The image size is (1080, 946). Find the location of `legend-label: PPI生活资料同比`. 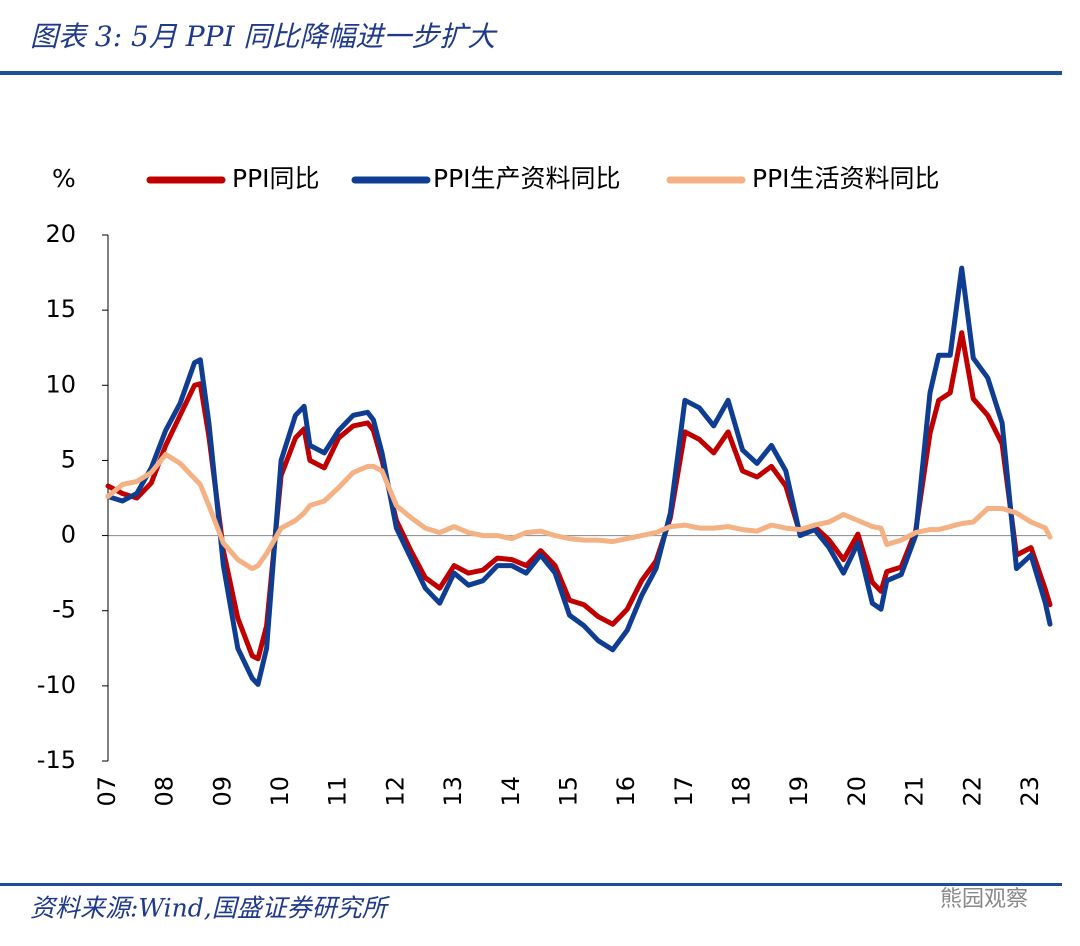

legend-label: PPI生活资料同比 is located at coordinates (846, 178).